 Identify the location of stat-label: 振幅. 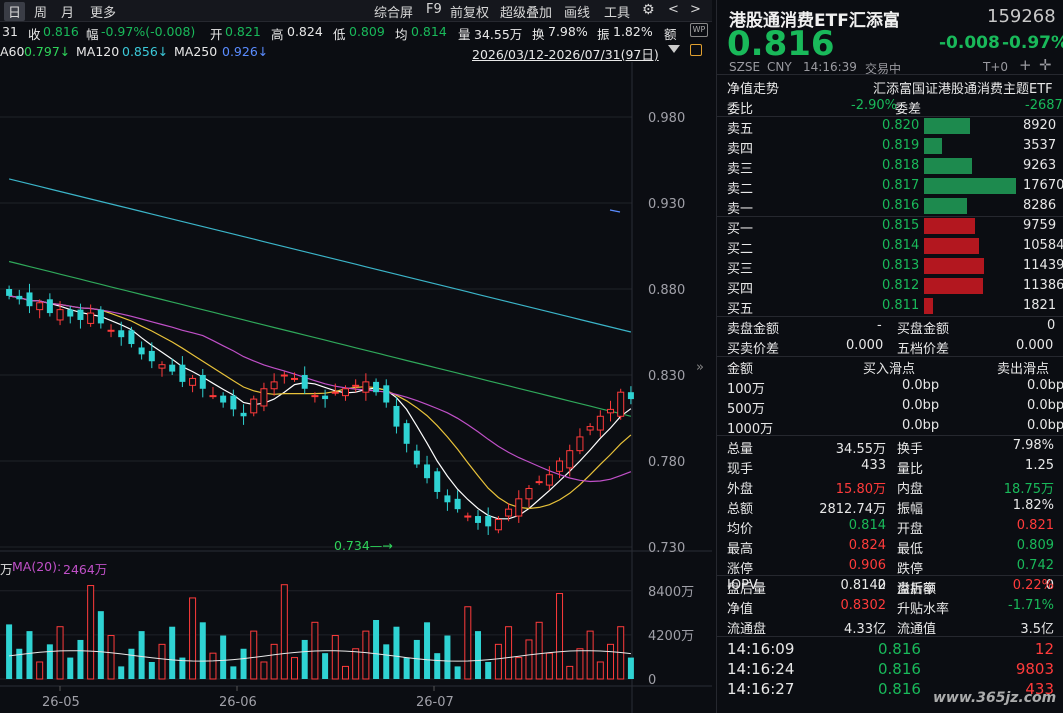
(910, 509).